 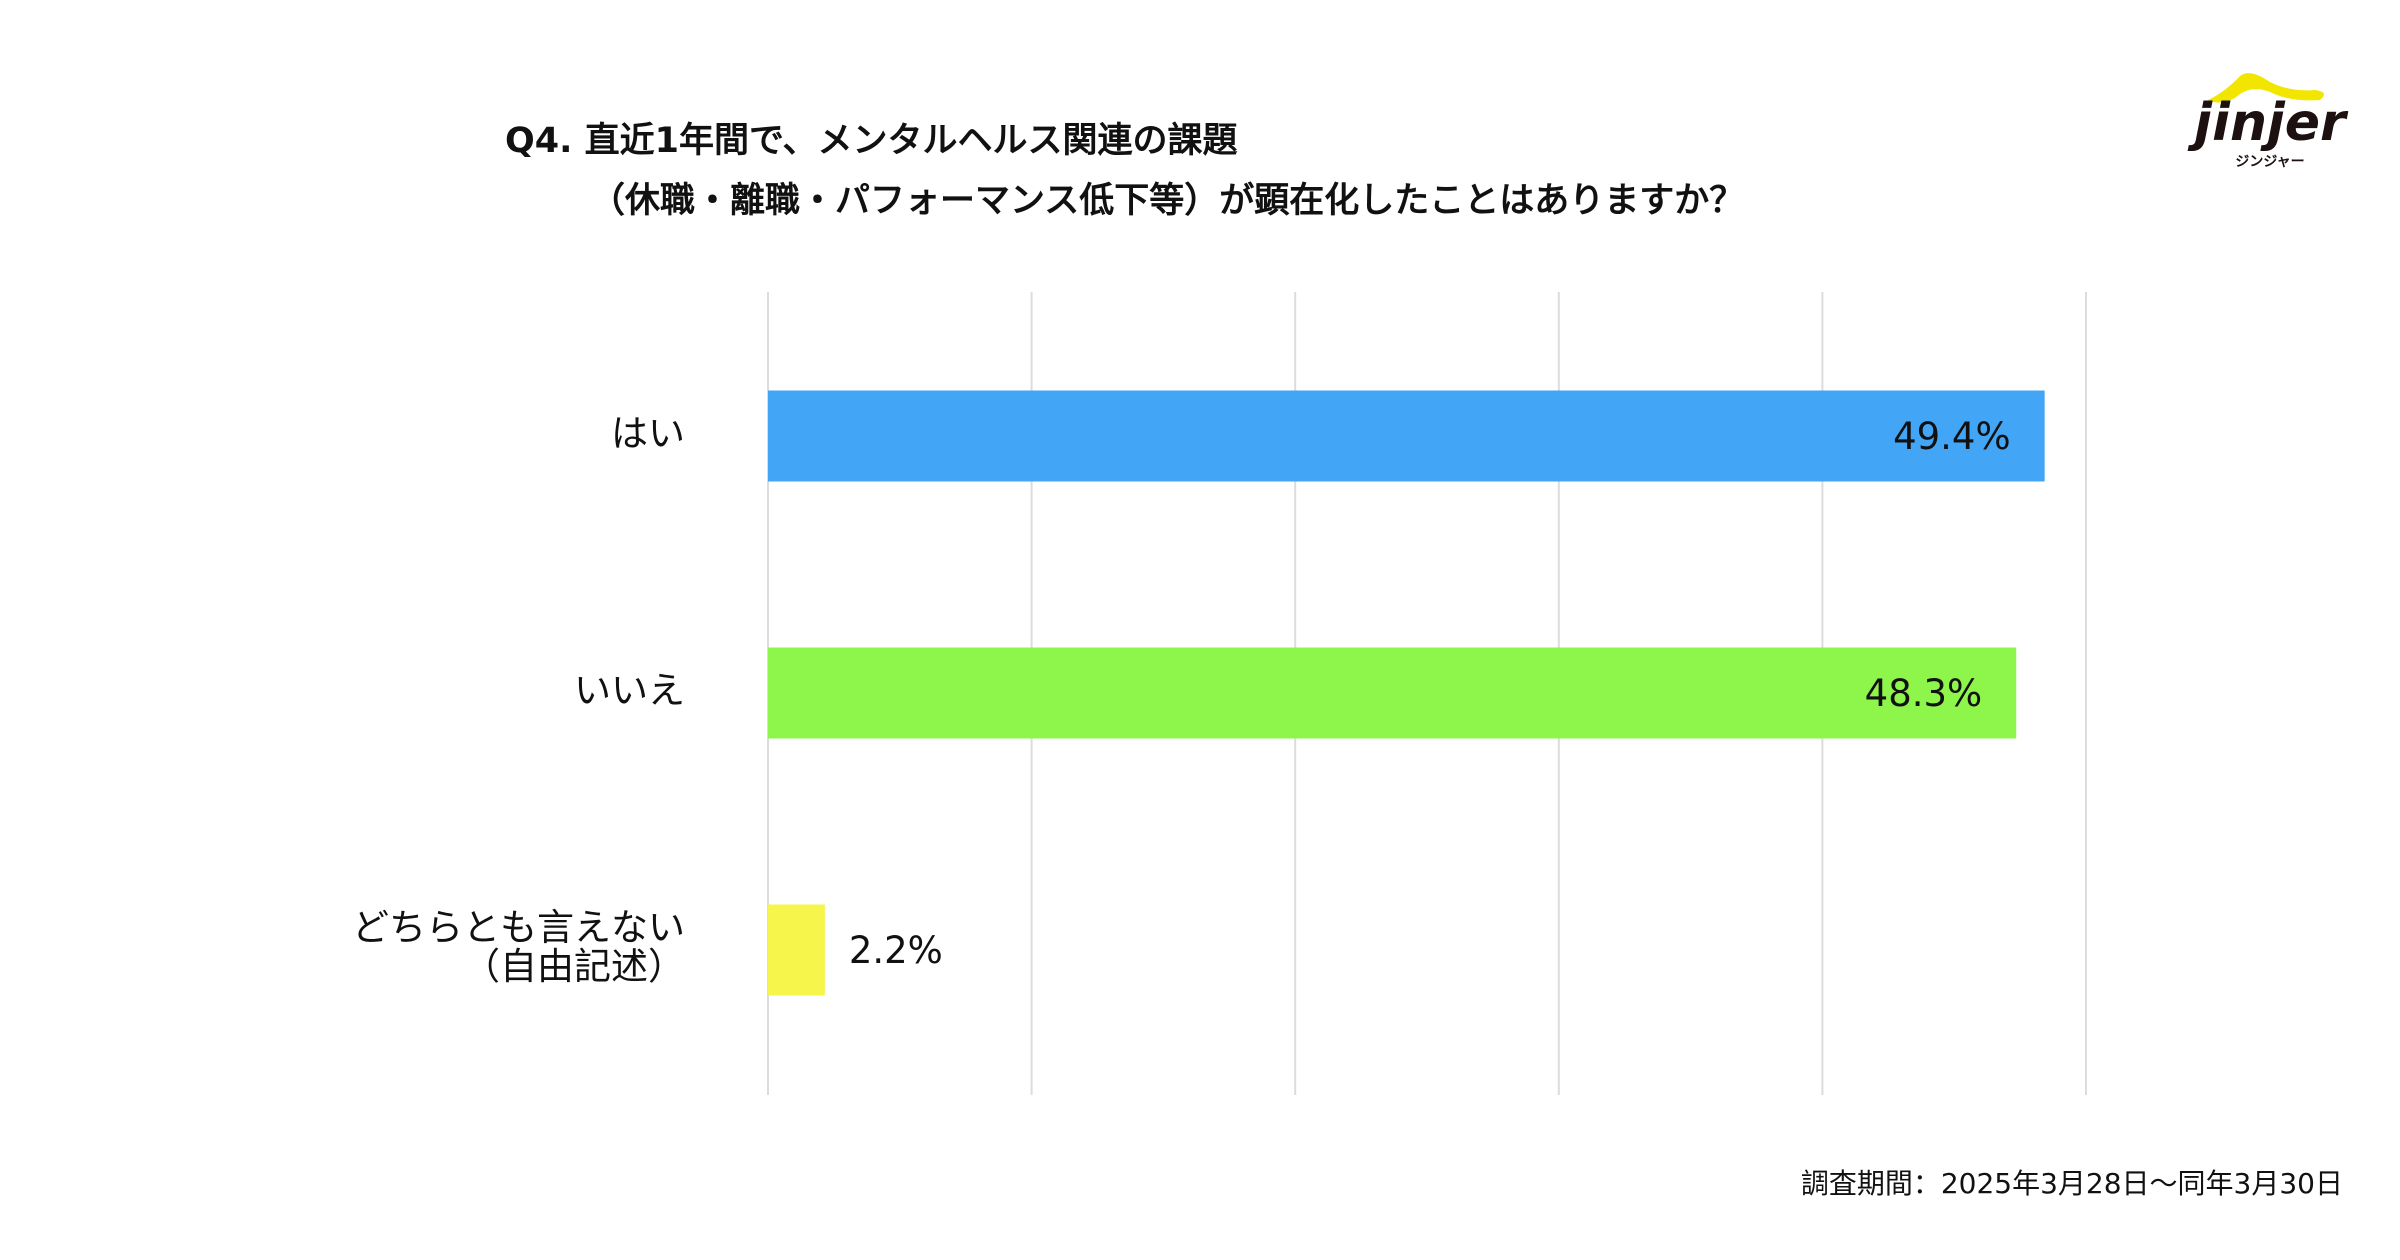 I want to click on category-label: いいえ, so click(x=629, y=690).